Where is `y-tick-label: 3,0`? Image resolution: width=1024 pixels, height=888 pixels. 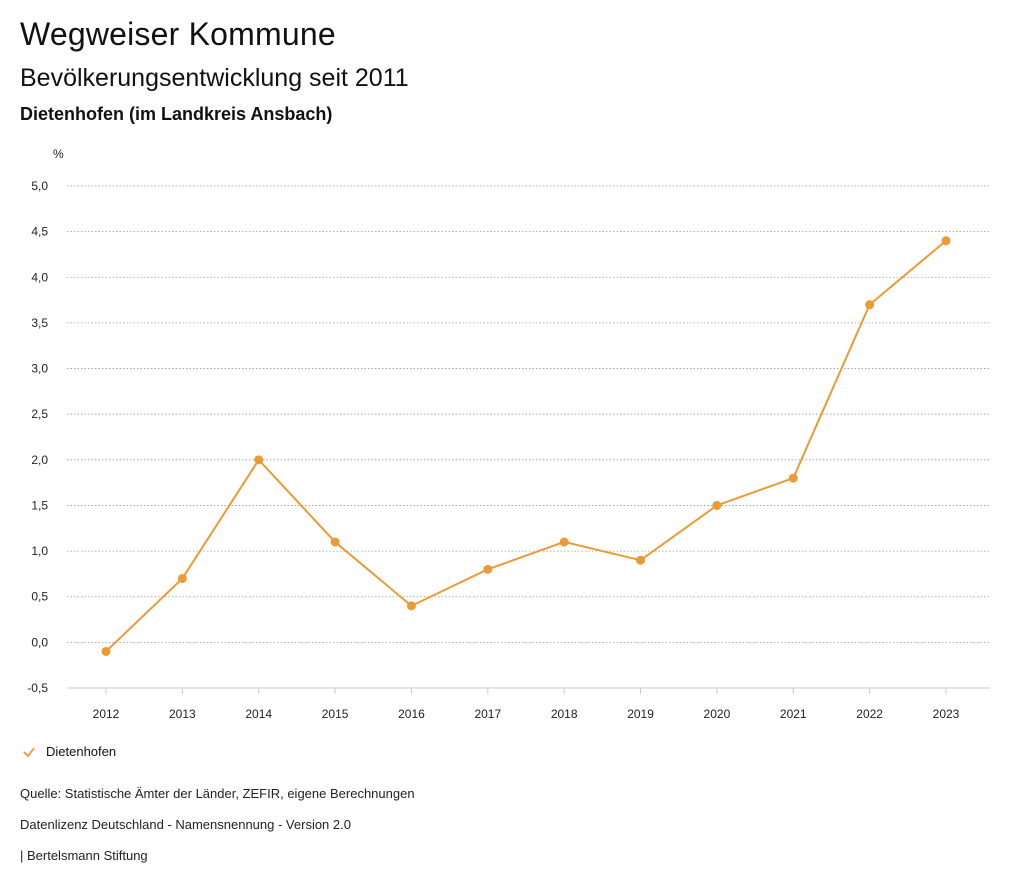
y-tick-label: 3,0 is located at coordinates (39, 369).